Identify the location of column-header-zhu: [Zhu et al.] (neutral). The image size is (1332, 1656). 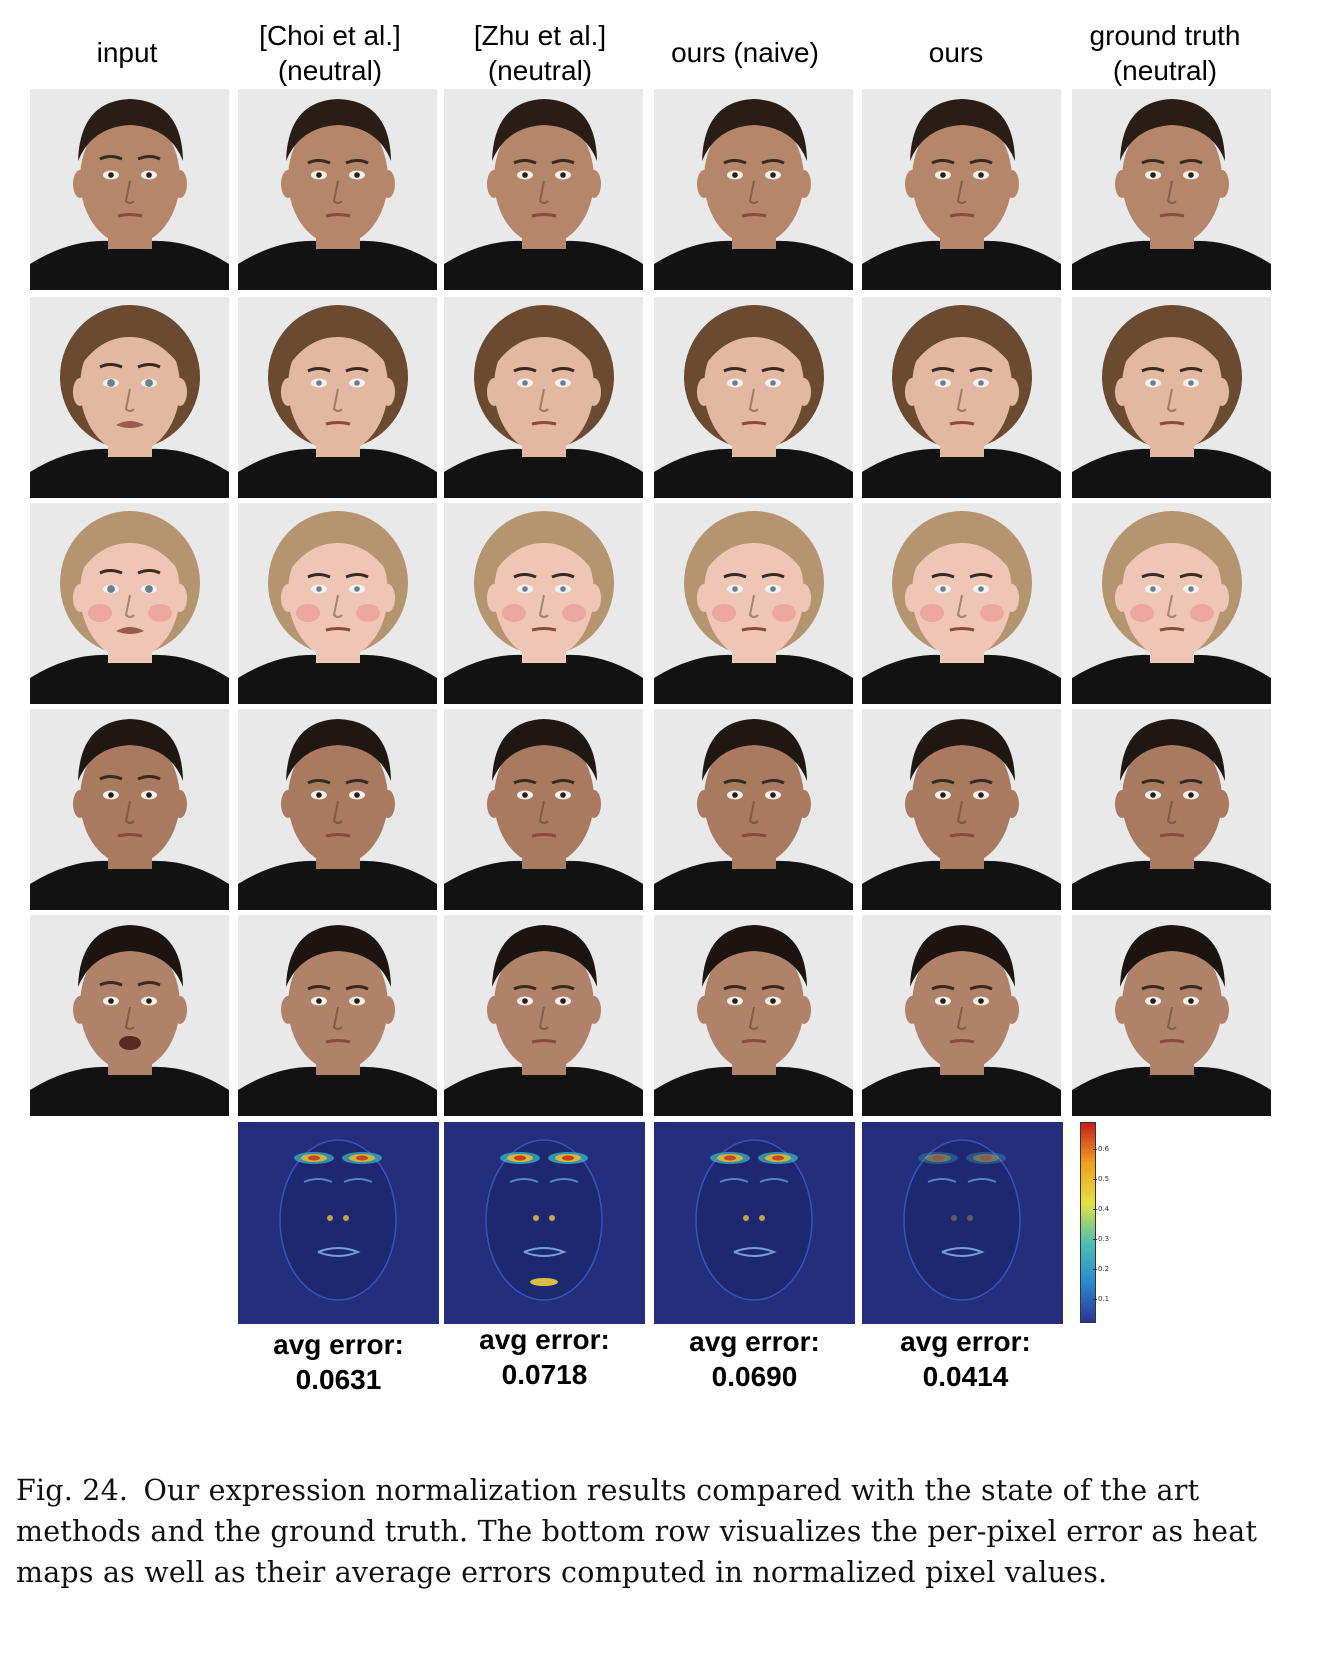
(540, 53).